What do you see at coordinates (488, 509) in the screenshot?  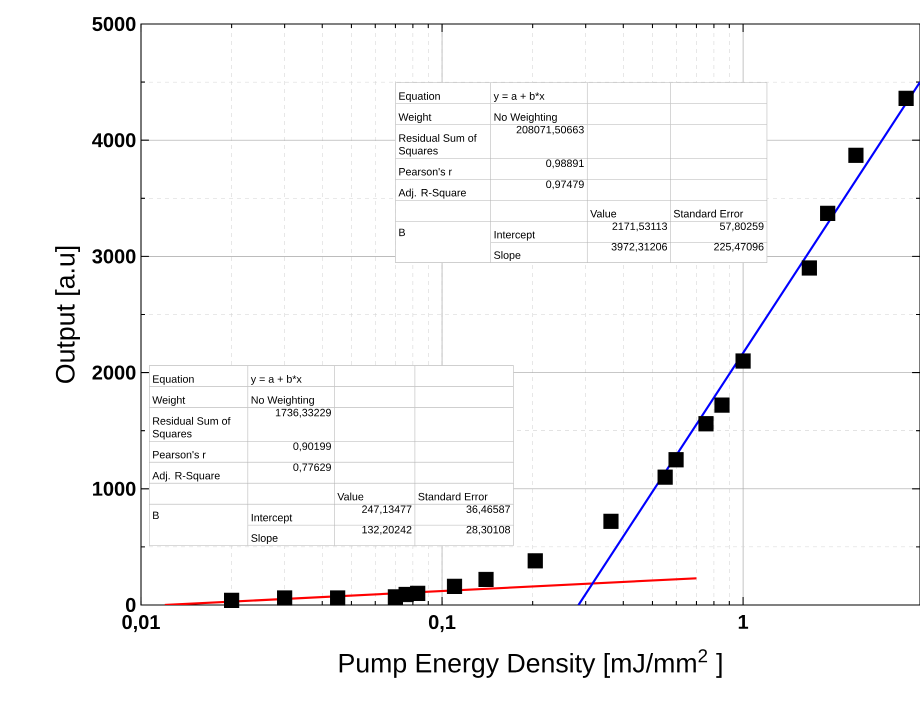 I see `annotation: 36,46587` at bounding box center [488, 509].